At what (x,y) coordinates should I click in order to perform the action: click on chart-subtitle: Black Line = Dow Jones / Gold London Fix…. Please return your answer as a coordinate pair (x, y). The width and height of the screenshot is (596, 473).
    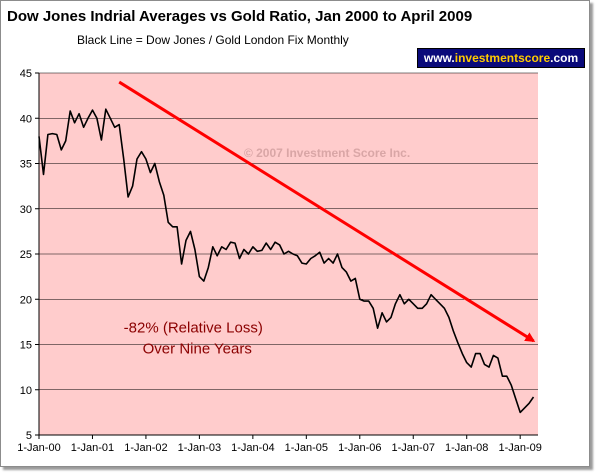
    Looking at the image, I should click on (213, 40).